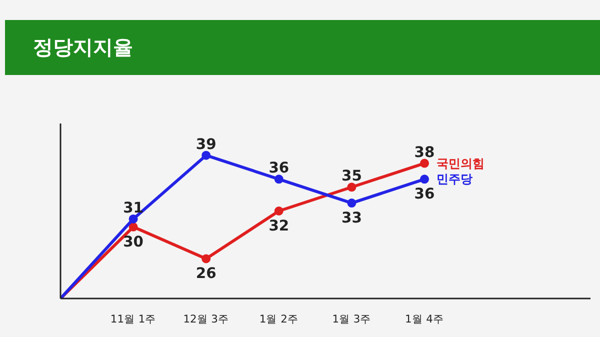 The image size is (600, 337). What do you see at coordinates (424, 319) in the screenshot?
I see `x-tick-label: 1월 4주` at bounding box center [424, 319].